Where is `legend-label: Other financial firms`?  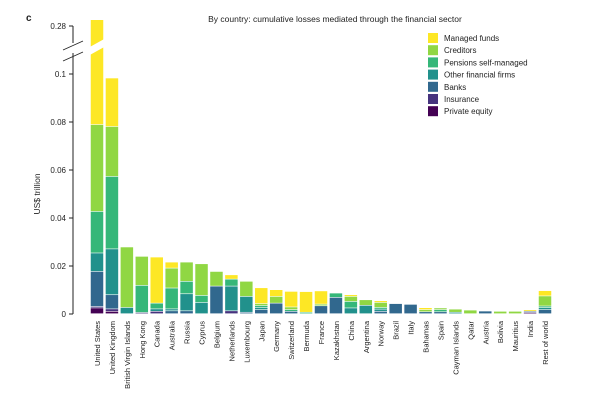 legend-label: Other financial firms is located at coordinates (479, 75).